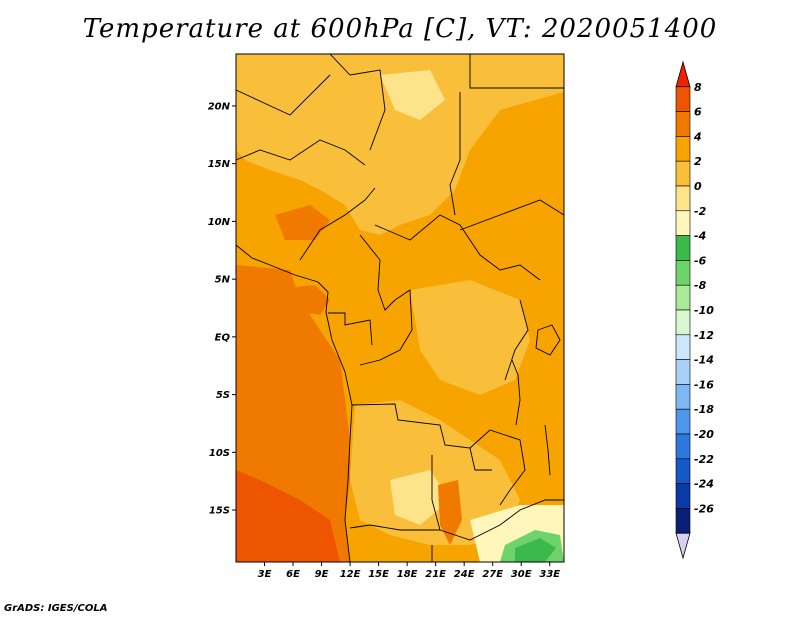  What do you see at coordinates (219, 222) in the screenshot?
I see `lat-tick-label: 10N` at bounding box center [219, 222].